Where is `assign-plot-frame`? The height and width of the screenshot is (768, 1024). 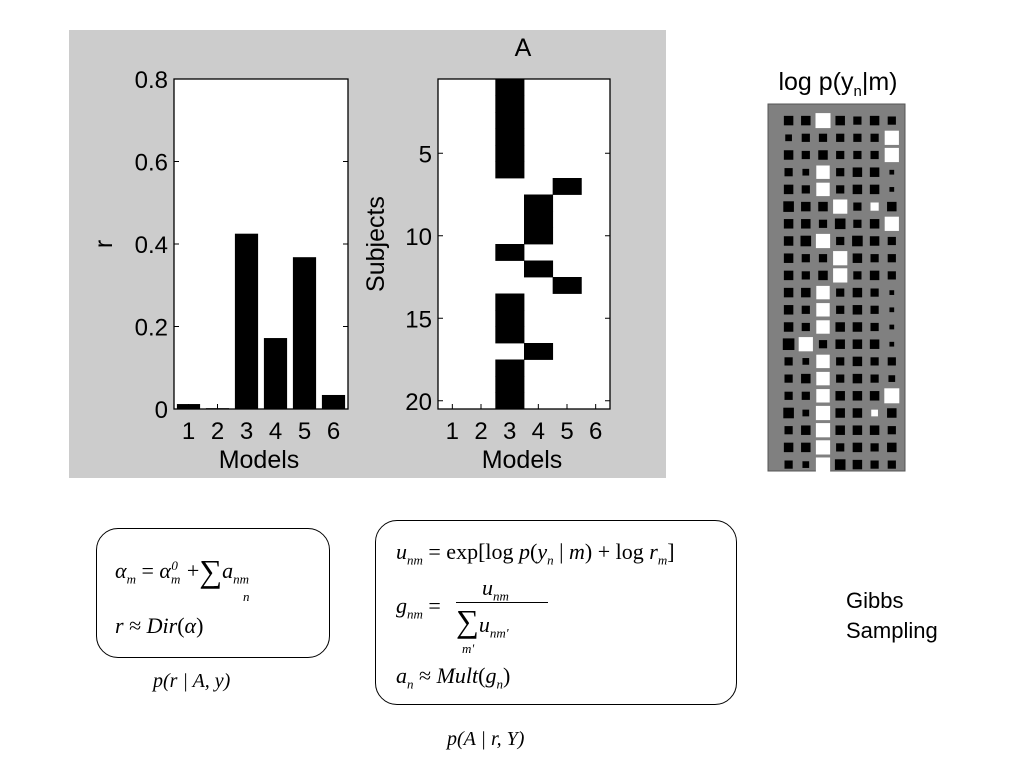 assign-plot-frame is located at coordinates (524, 244).